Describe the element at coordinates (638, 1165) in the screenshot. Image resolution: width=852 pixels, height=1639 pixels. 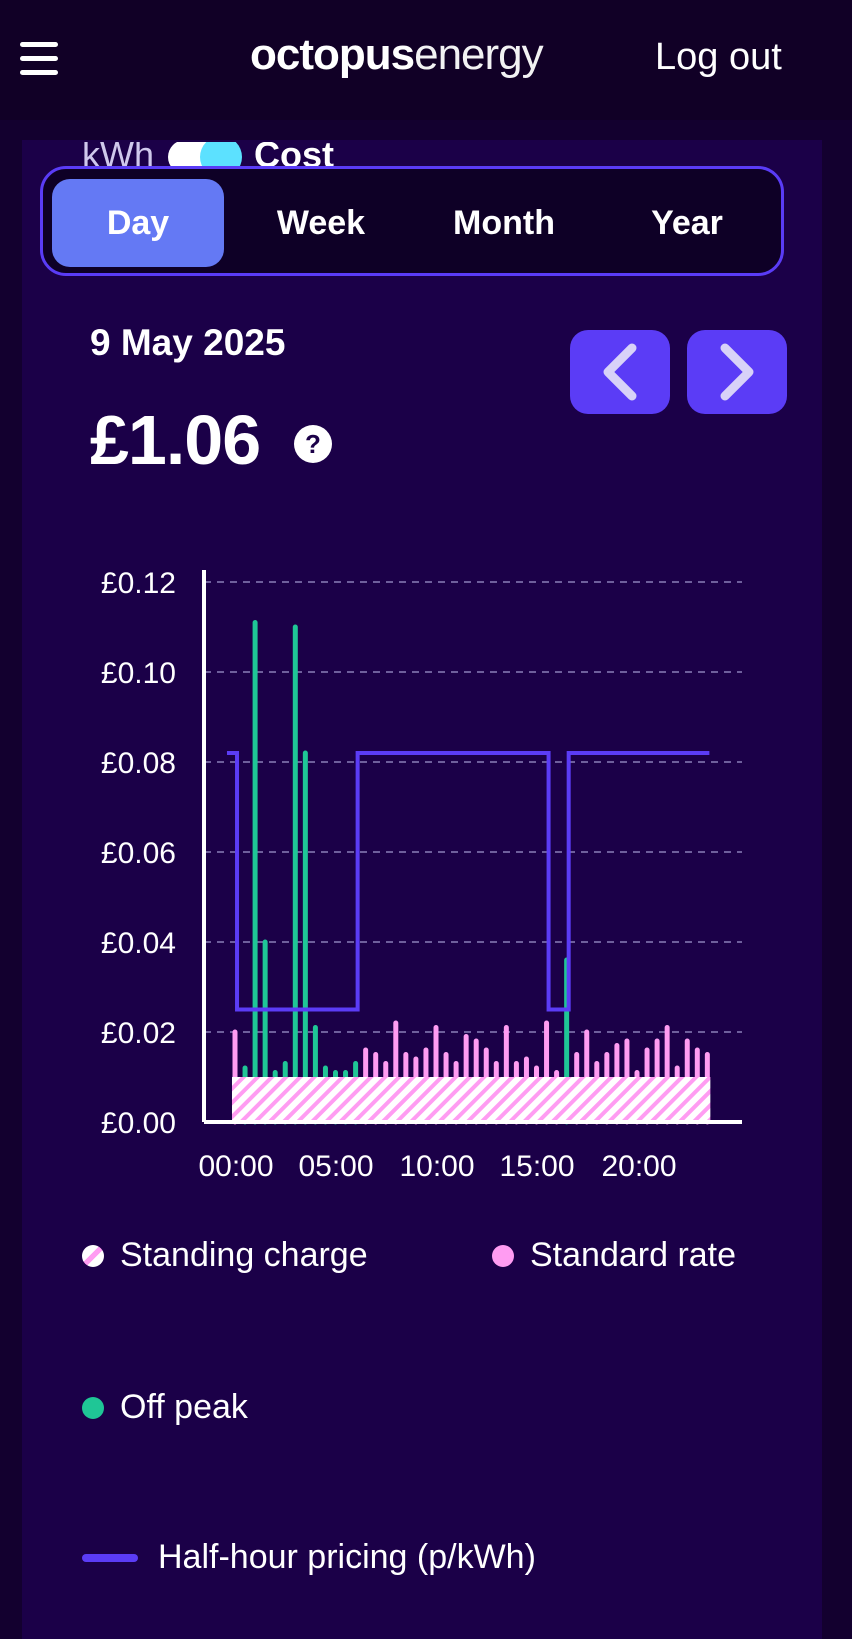
I see `x-tick-label: 20:00` at that location.